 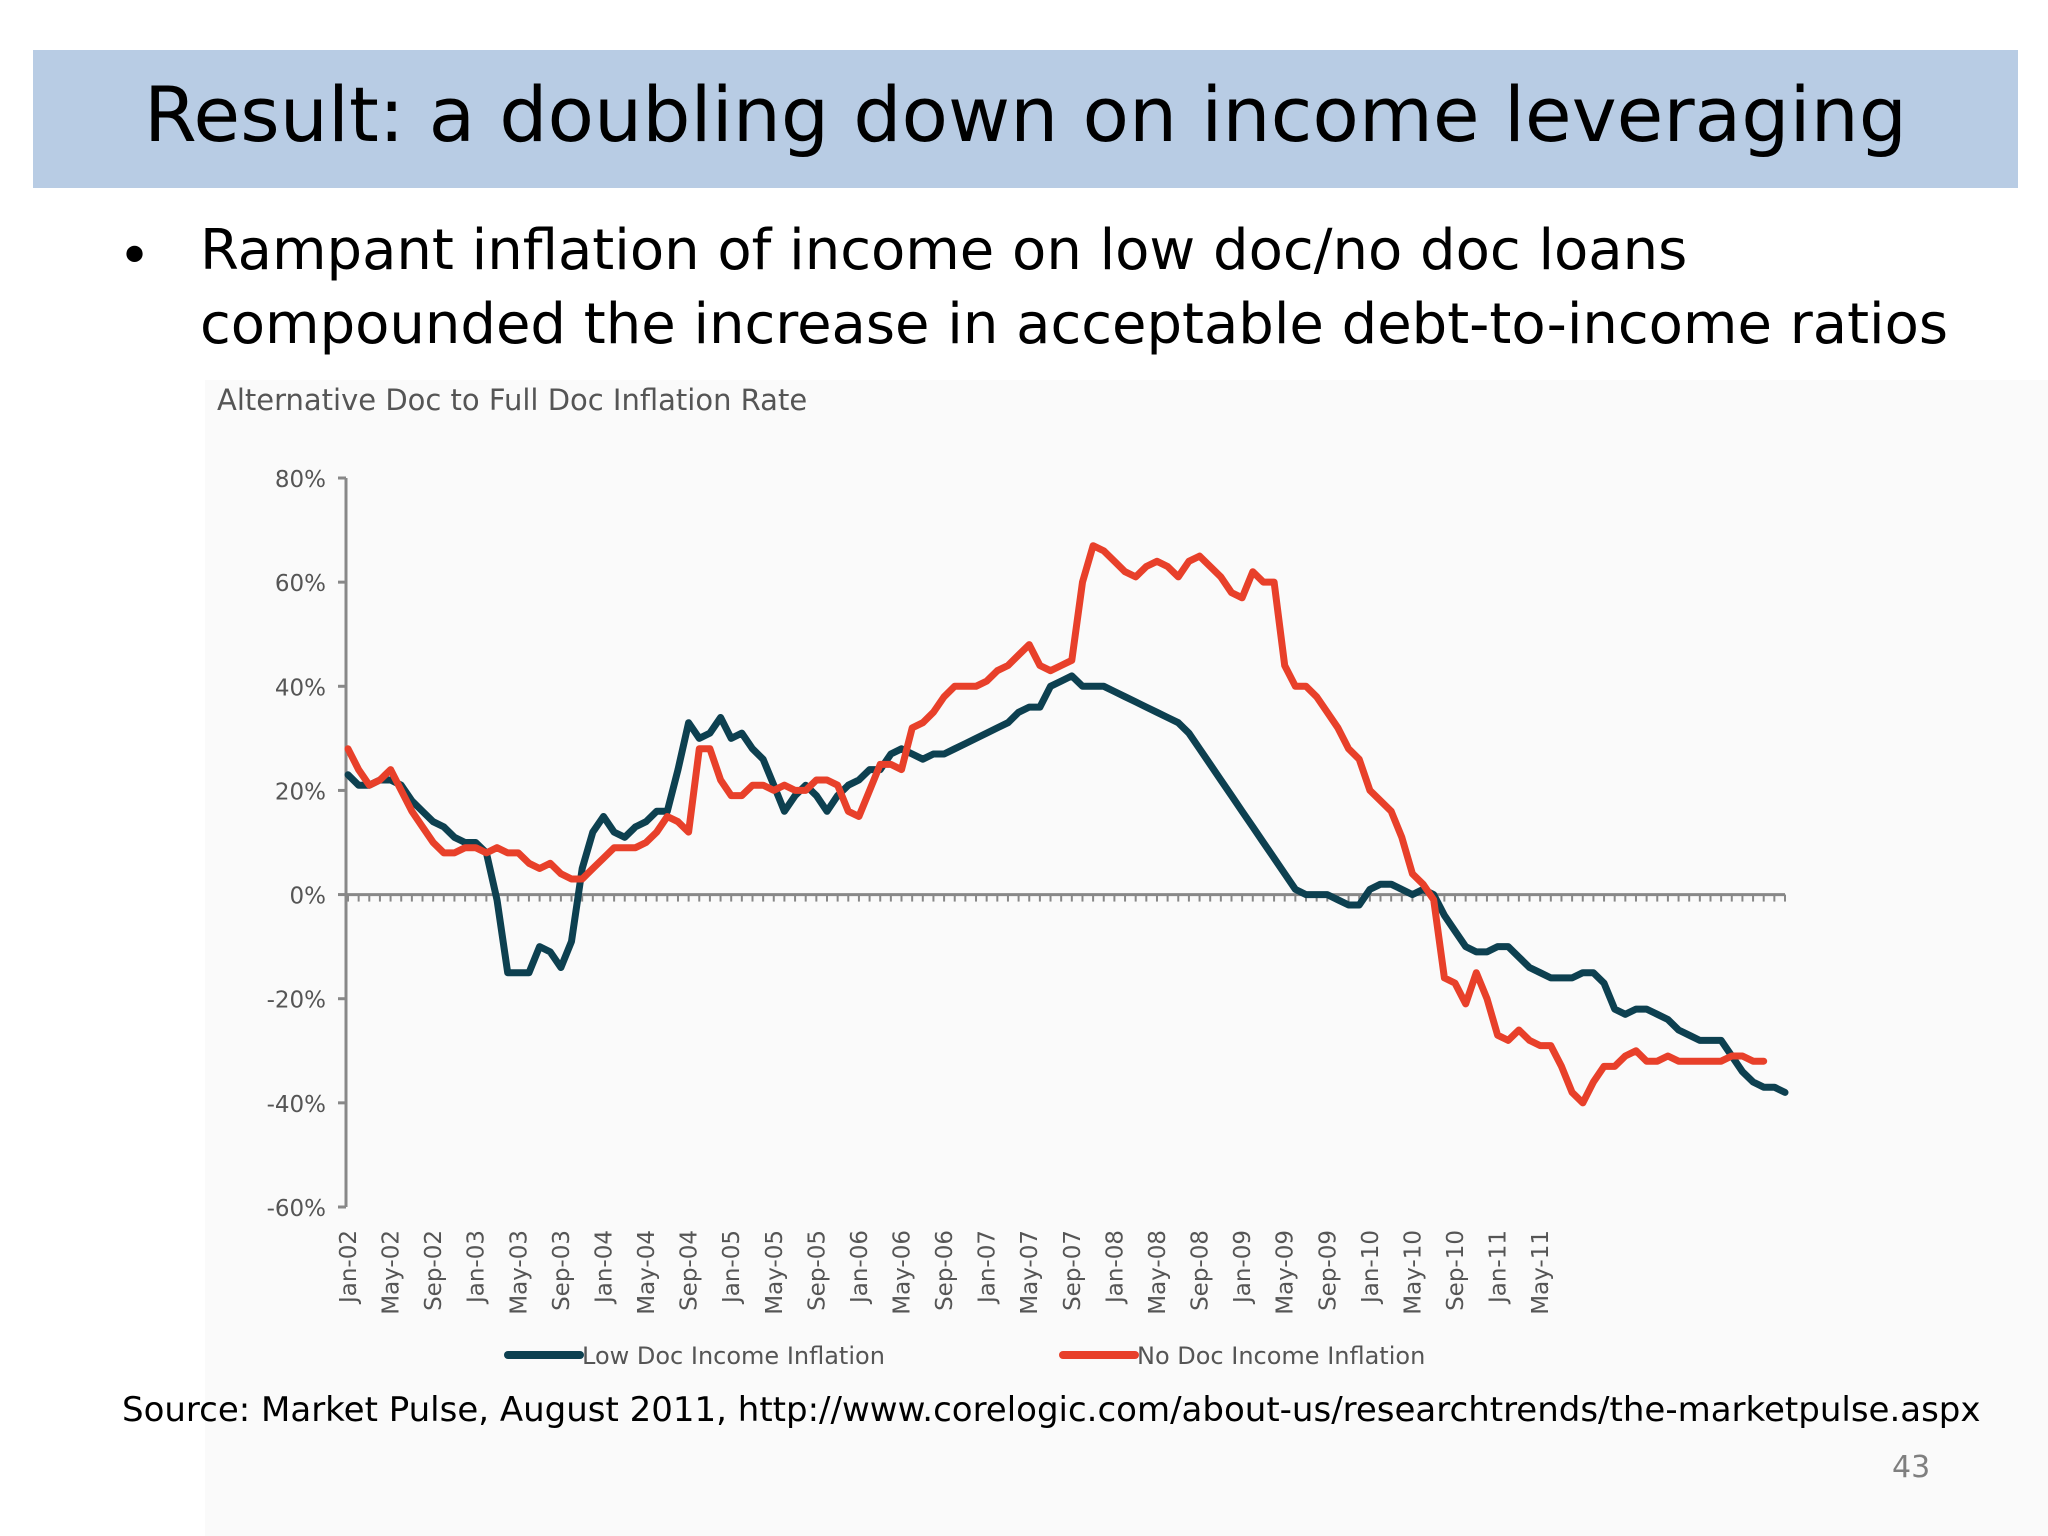 What do you see at coordinates (604, 1267) in the screenshot?
I see `x-tick-label: Jan-04` at bounding box center [604, 1267].